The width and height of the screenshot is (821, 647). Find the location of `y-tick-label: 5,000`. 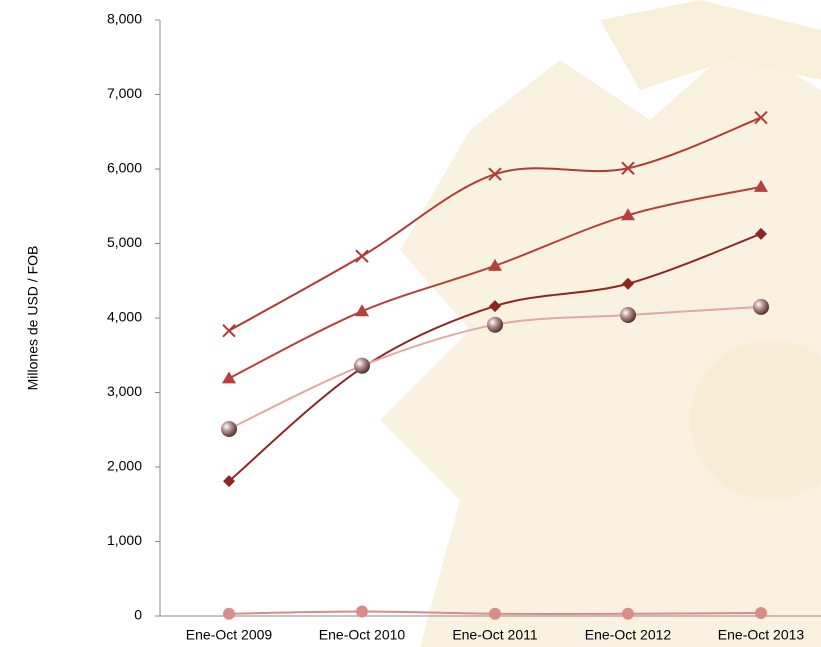

y-tick-label: 5,000 is located at coordinates (124, 242).